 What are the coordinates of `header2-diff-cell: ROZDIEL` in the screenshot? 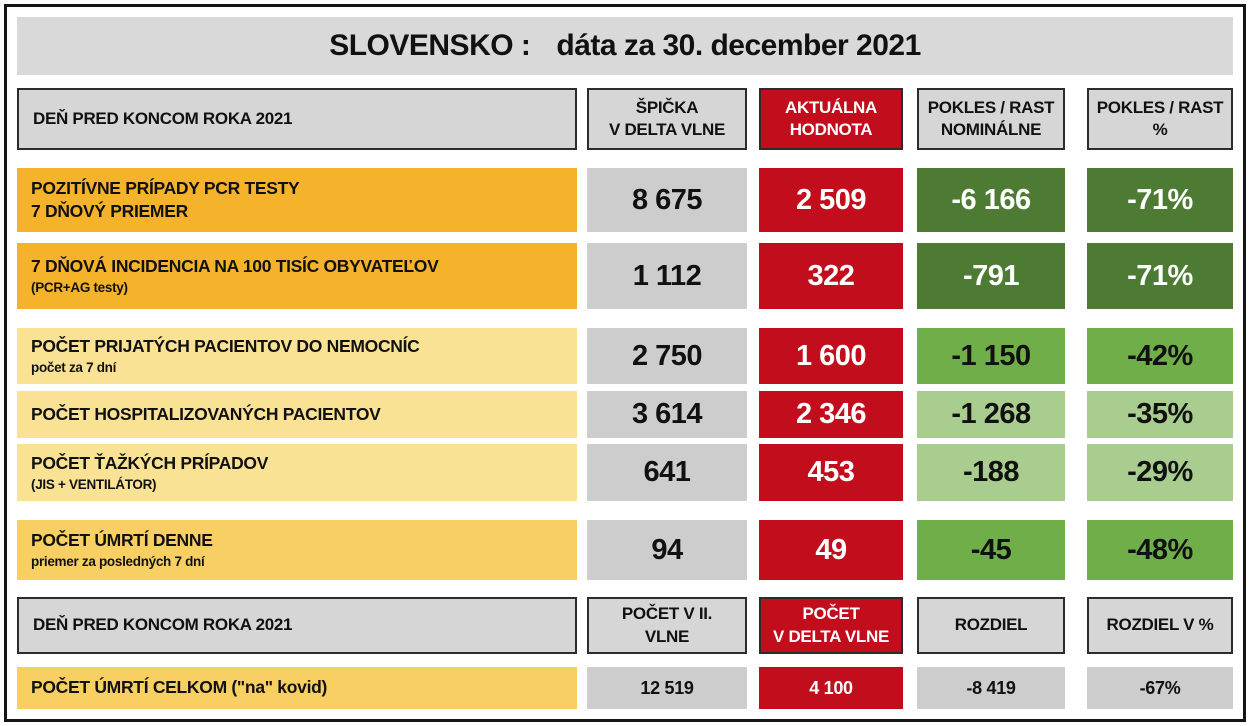 It's located at (991, 625).